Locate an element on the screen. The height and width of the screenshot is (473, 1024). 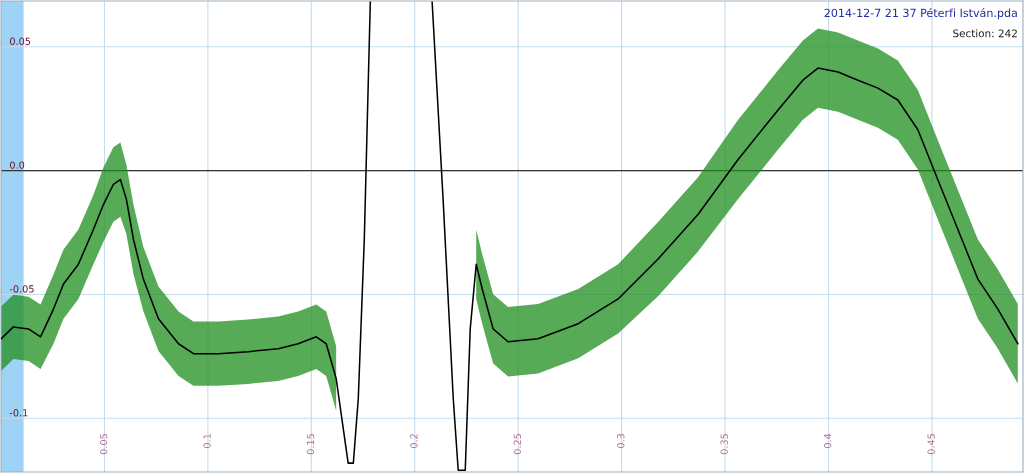
x-tick-label: 0.05 is located at coordinates (103, 444).